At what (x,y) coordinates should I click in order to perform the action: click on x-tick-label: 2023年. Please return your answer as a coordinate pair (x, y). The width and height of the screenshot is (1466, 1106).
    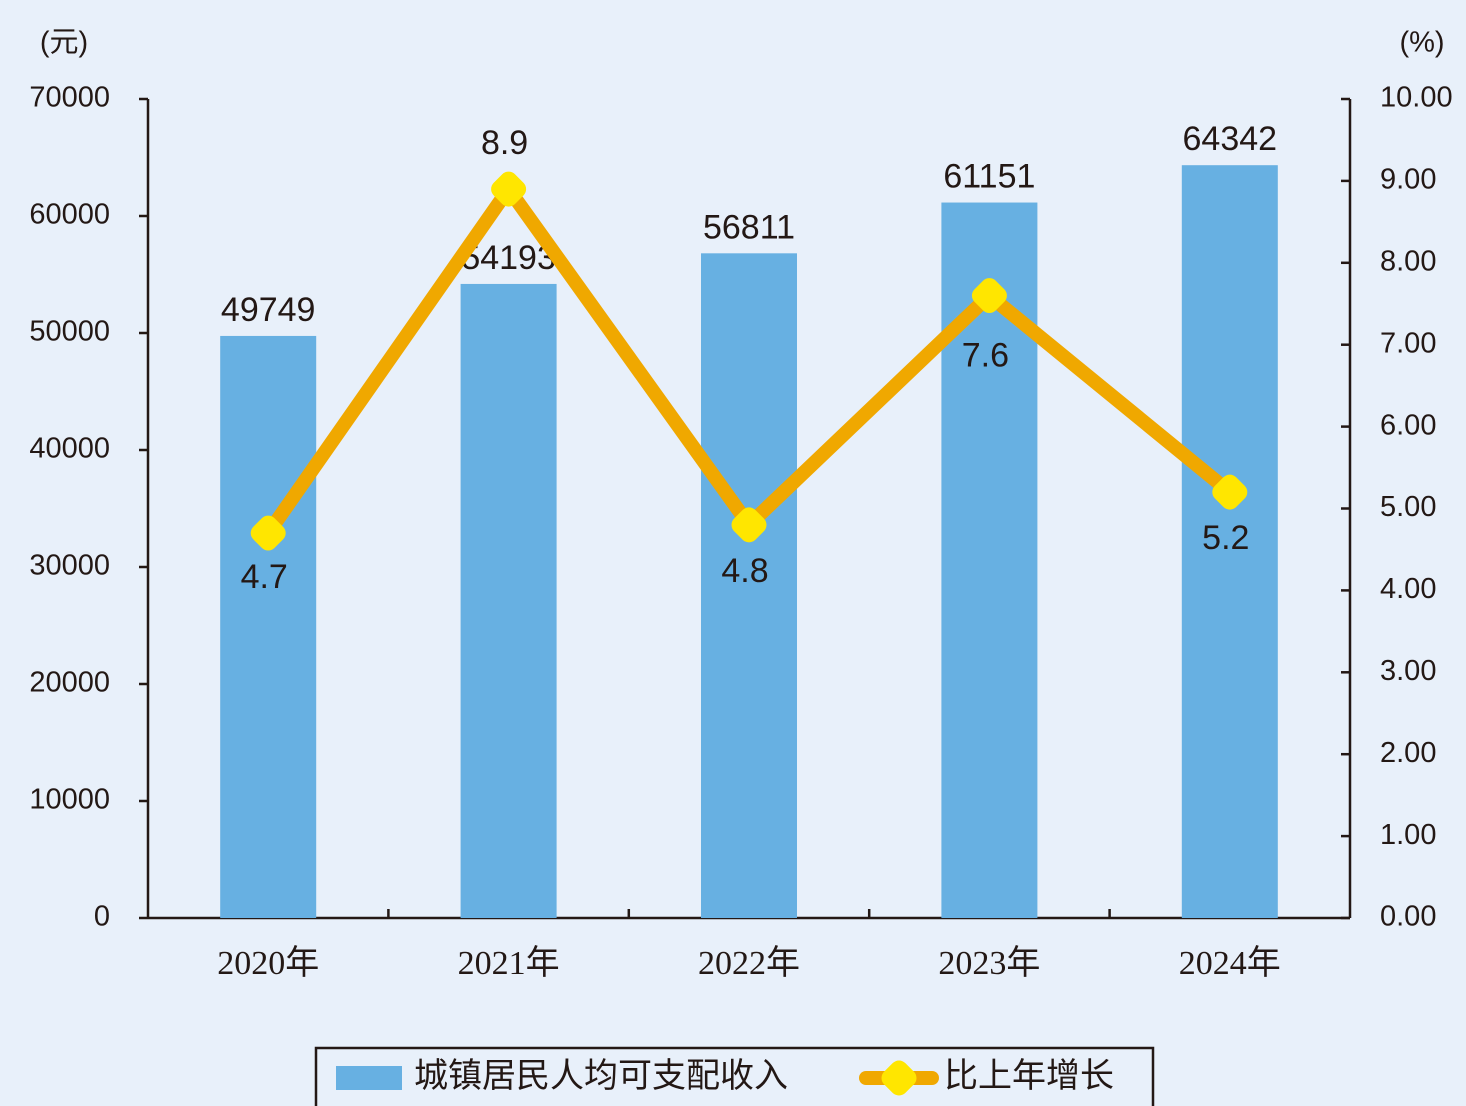
    Looking at the image, I should click on (989, 963).